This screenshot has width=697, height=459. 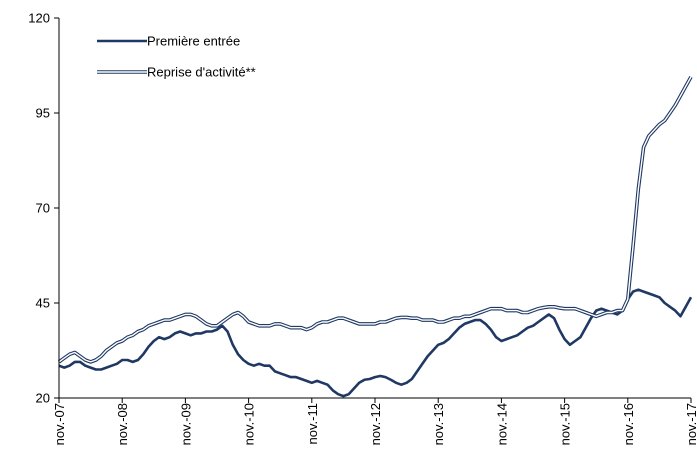 I want to click on legend-label: Reprise d'activité**, so click(x=201, y=72).